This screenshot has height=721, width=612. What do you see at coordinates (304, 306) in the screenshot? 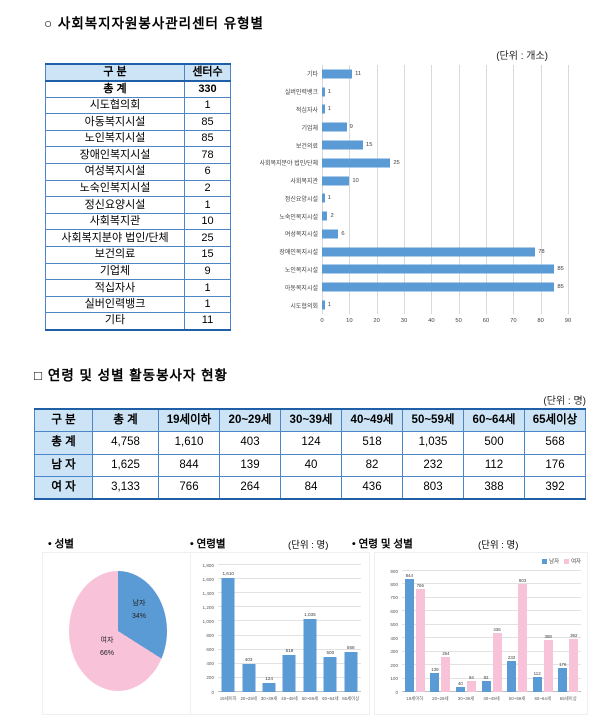
I see `centers-bar-label: 시도협의회` at bounding box center [304, 306].